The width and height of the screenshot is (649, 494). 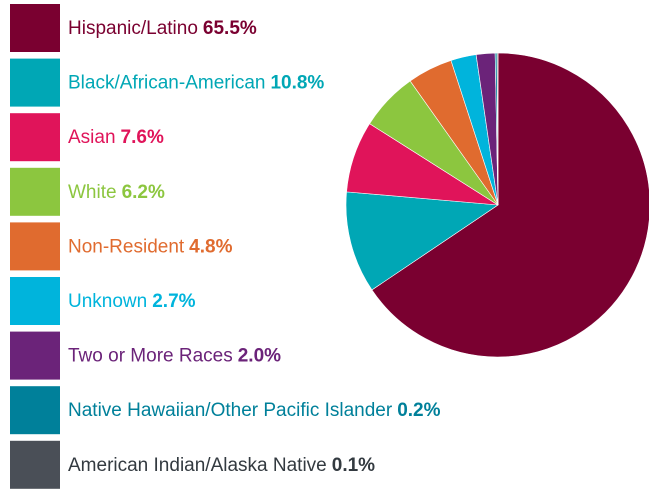 I want to click on legend-label: American Indian/Alaska Native 0.1%, so click(x=221, y=465).